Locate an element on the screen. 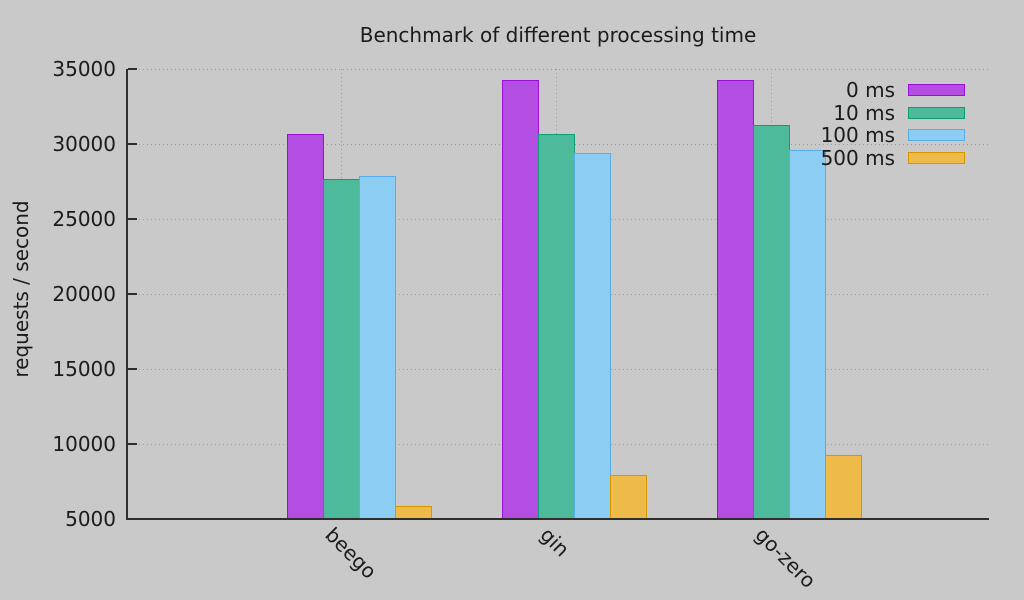 This screenshot has height=600, width=1024. y-tick-label: 15000 is located at coordinates (84, 369).